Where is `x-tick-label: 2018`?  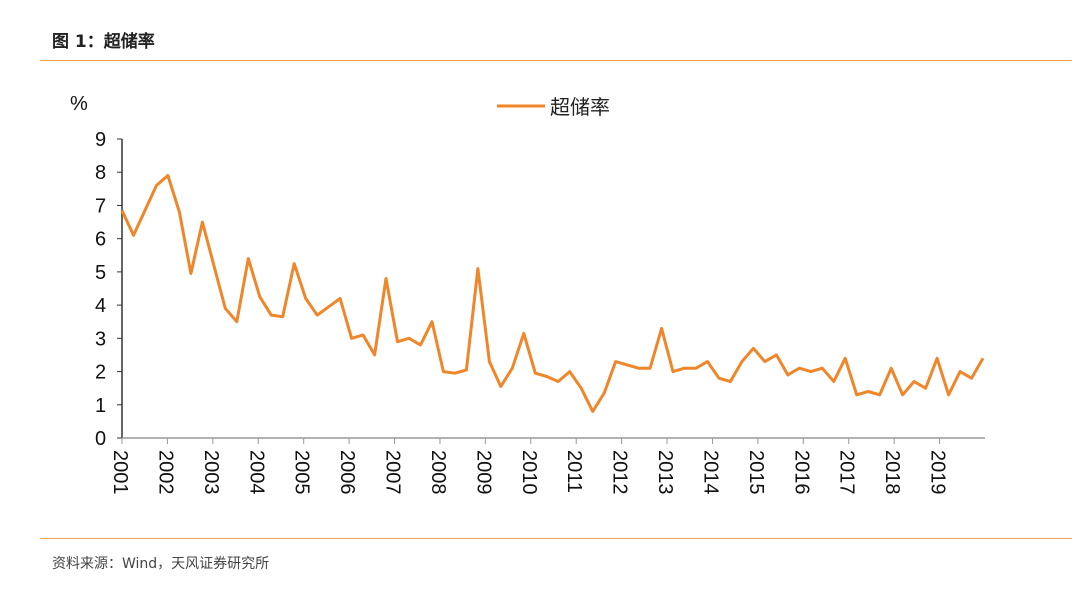
x-tick-label: 2018 is located at coordinates (892, 472).